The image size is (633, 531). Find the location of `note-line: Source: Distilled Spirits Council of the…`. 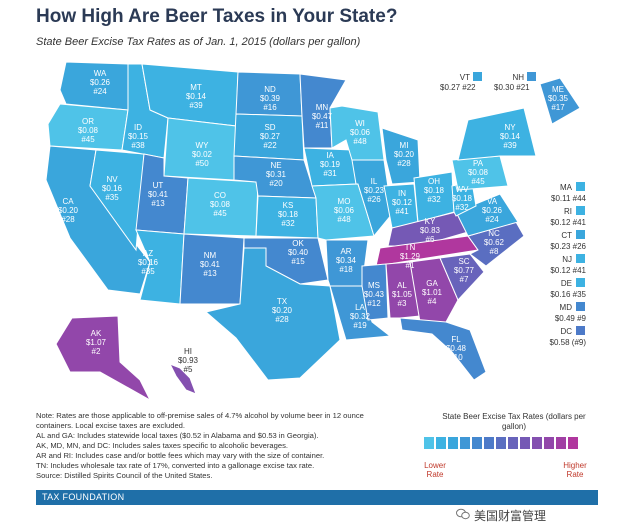

note-line: Source: Distilled Spirits Council of the… is located at coordinates (124, 475).